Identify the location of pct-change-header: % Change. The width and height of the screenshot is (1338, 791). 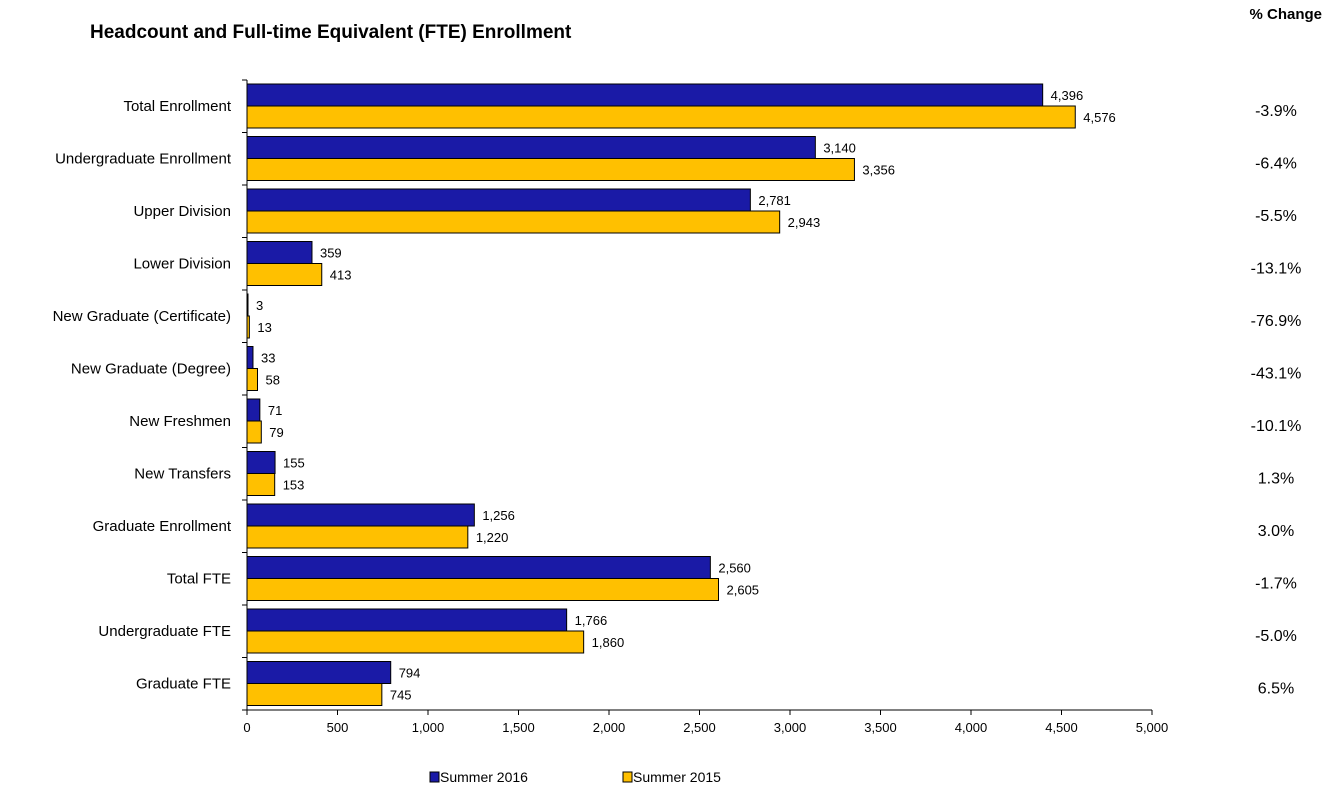
(1285, 14).